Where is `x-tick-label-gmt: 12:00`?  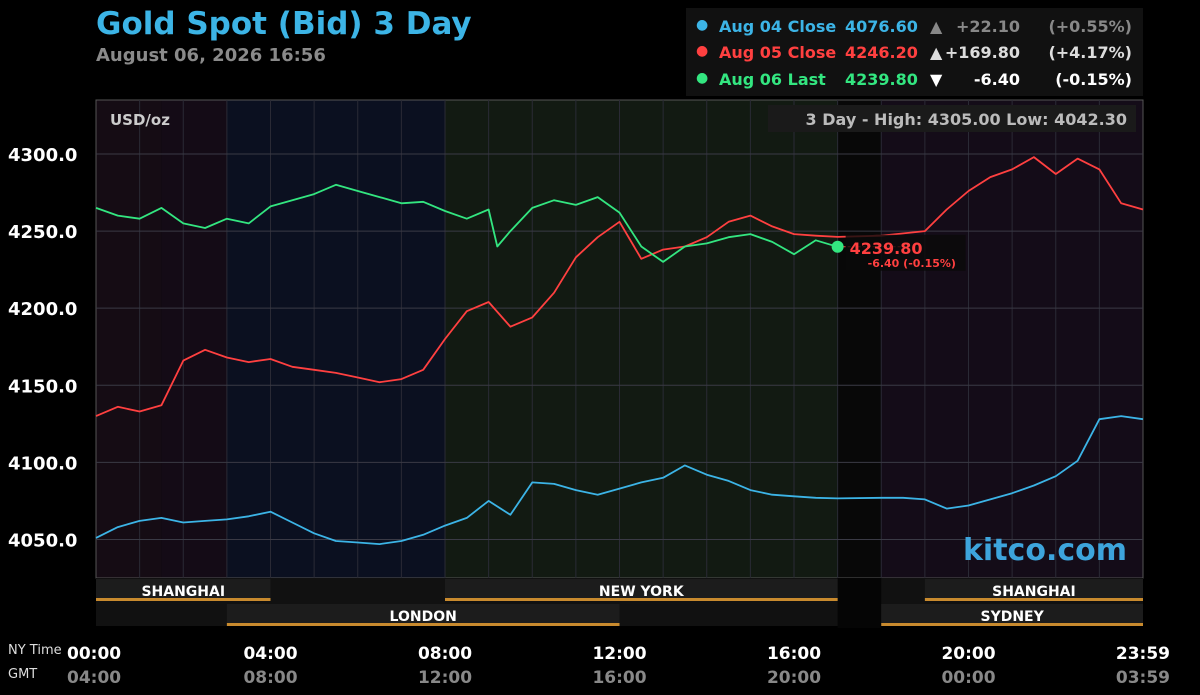
x-tick-label-gmt: 12:00 is located at coordinates (445, 678).